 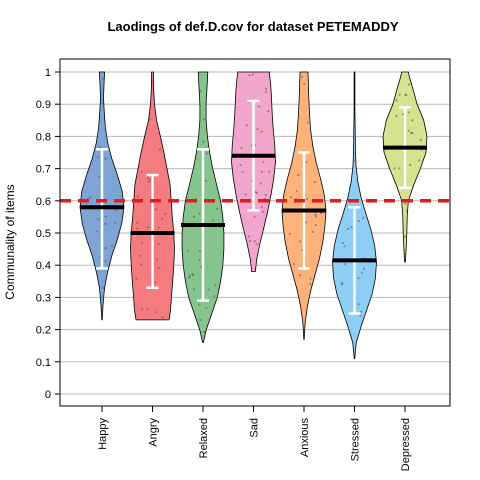 What do you see at coordinates (255, 428) in the screenshot?
I see `x-tick-label: Sad` at bounding box center [255, 428].